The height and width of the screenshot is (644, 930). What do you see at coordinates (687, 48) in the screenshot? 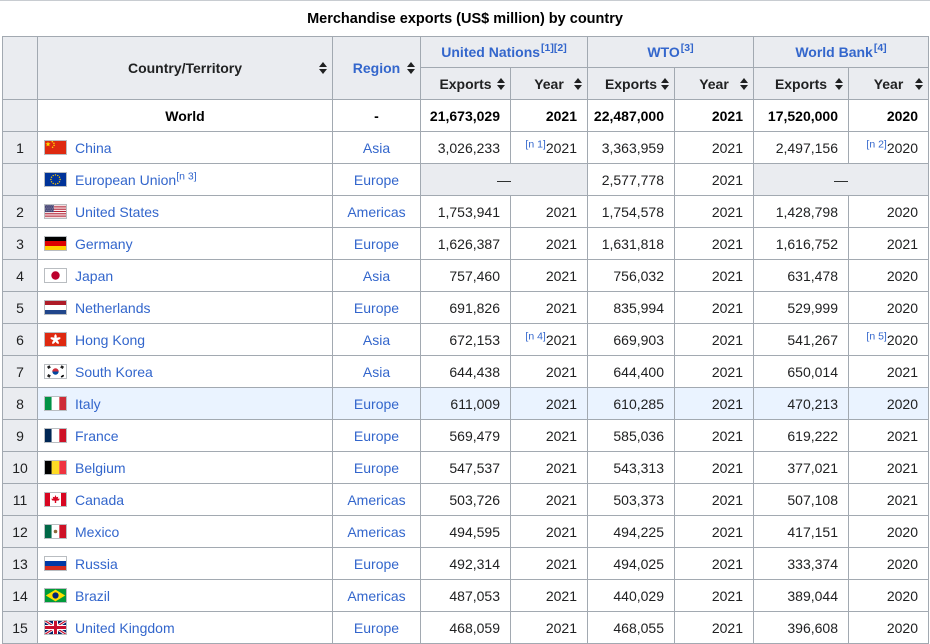
I see `reference-marker: [3]` at bounding box center [687, 48].